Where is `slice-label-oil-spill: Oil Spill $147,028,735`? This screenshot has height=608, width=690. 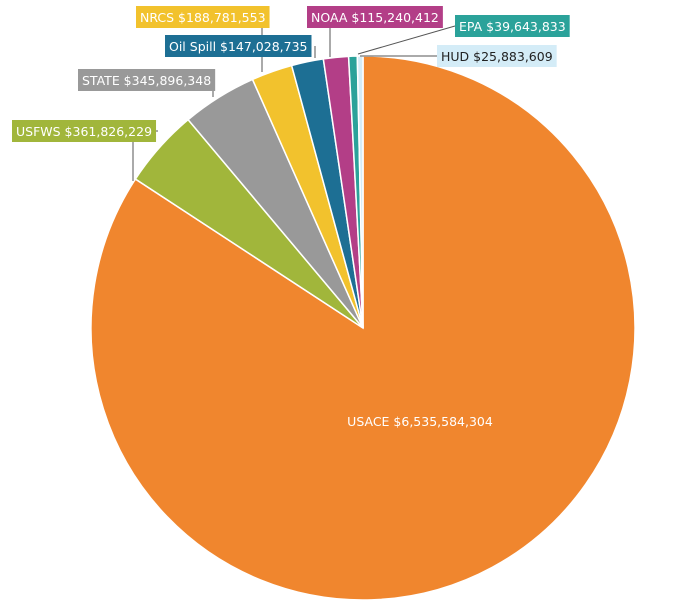
slice-label-oil-spill: Oil Spill $147,028,735 is located at coordinates (238, 46).